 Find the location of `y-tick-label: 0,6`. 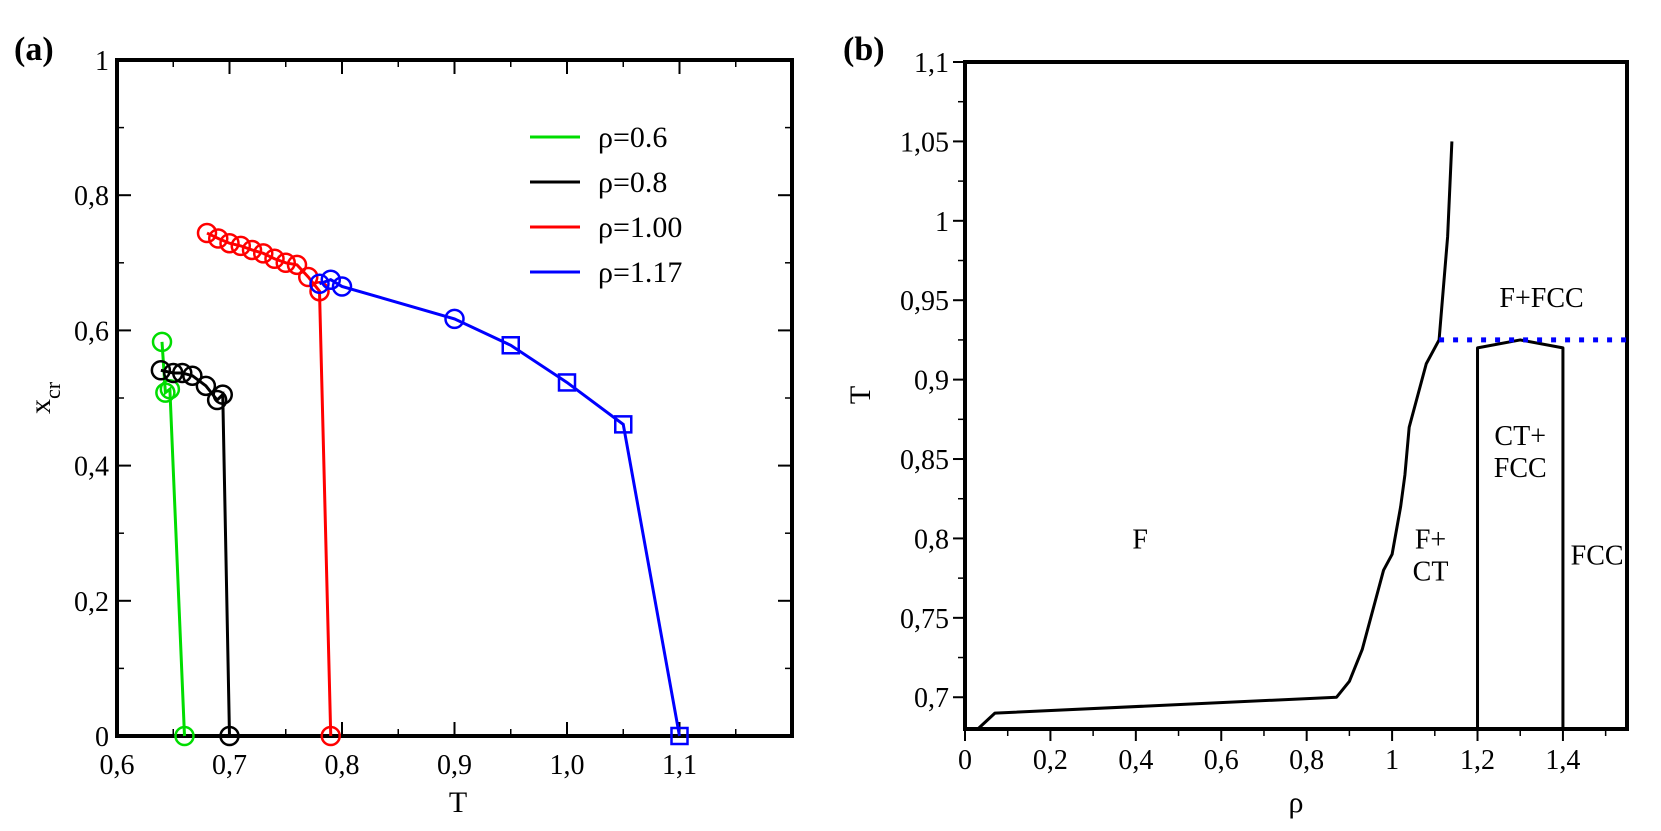

y-tick-label: 0,6 is located at coordinates (91, 331).